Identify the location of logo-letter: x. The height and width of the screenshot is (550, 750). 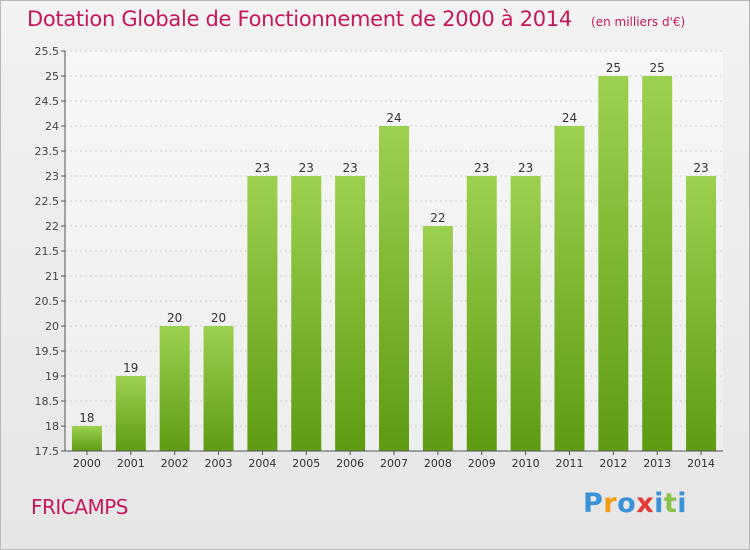
(645, 503).